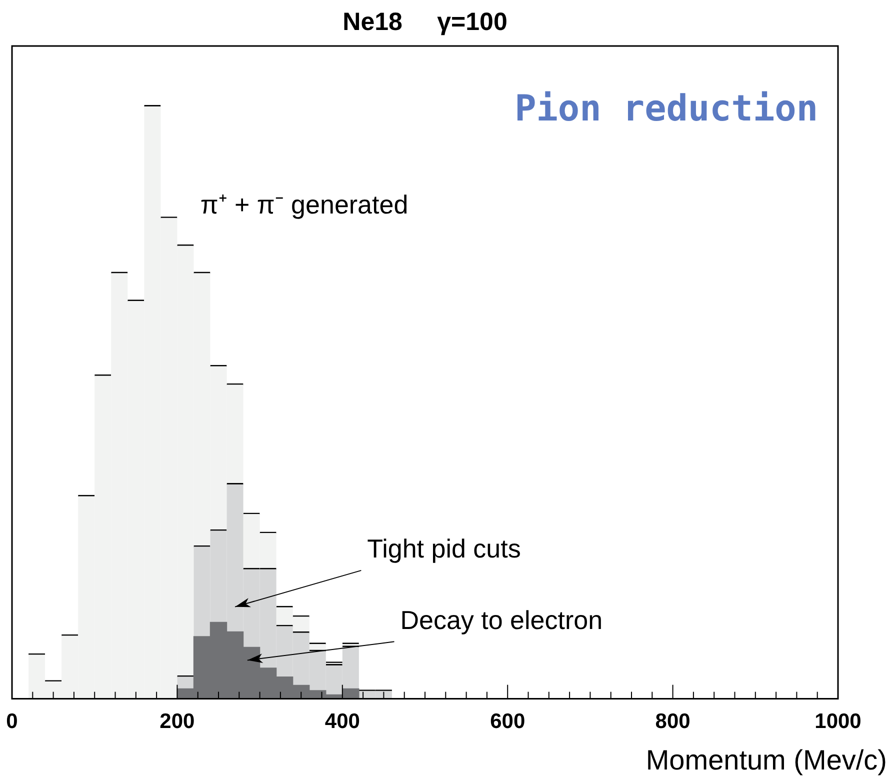 The width and height of the screenshot is (893, 780). I want to click on x-tick-label: 0, so click(12, 722).